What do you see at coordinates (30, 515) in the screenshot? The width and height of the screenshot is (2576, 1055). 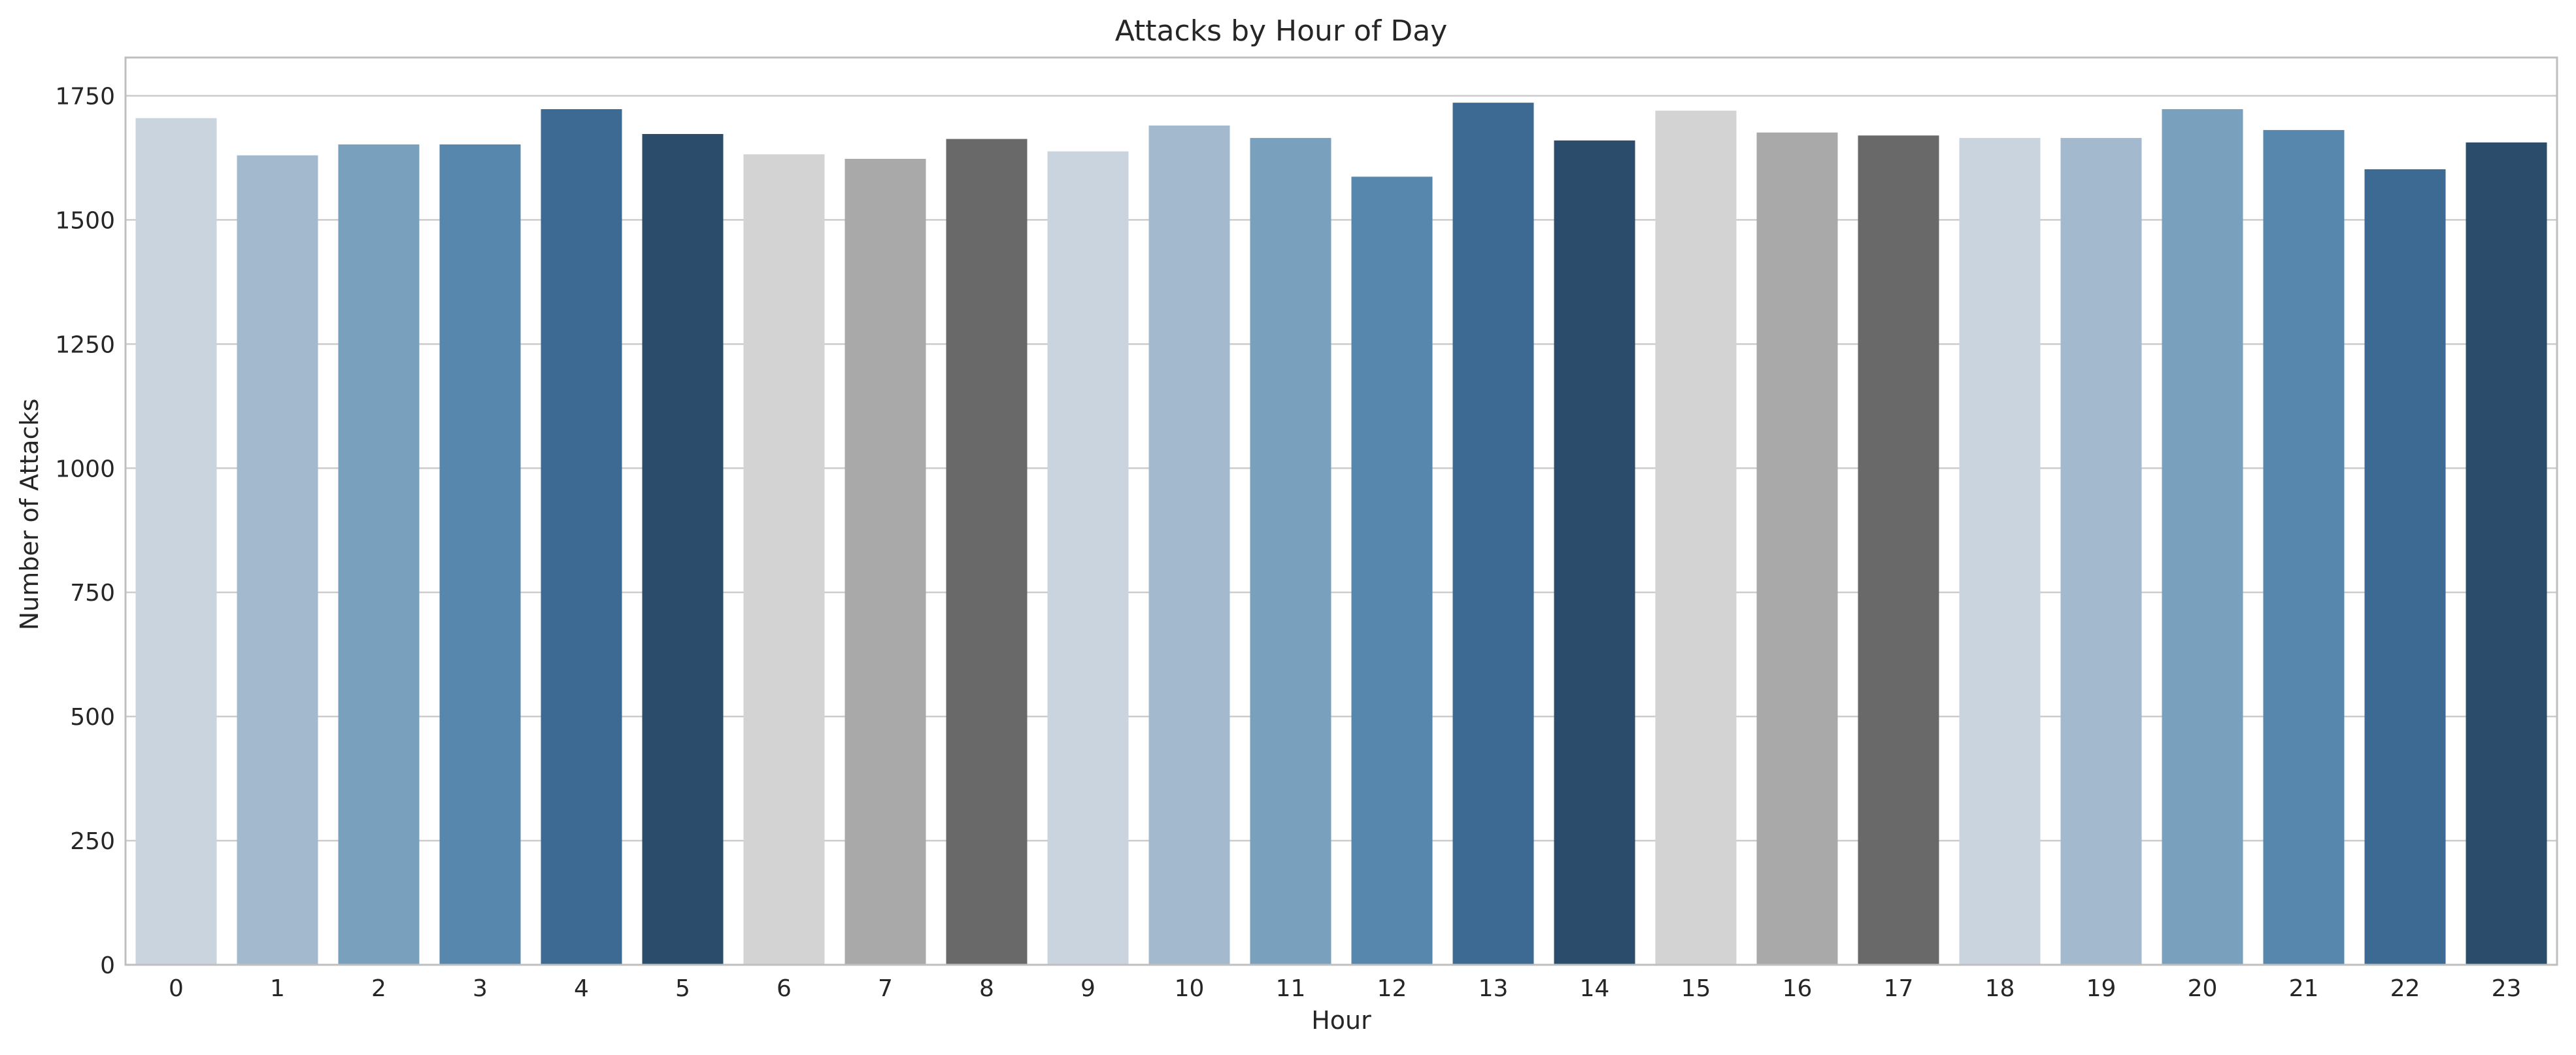 I see `y-axis-label: Number of Attacks` at bounding box center [30, 515].